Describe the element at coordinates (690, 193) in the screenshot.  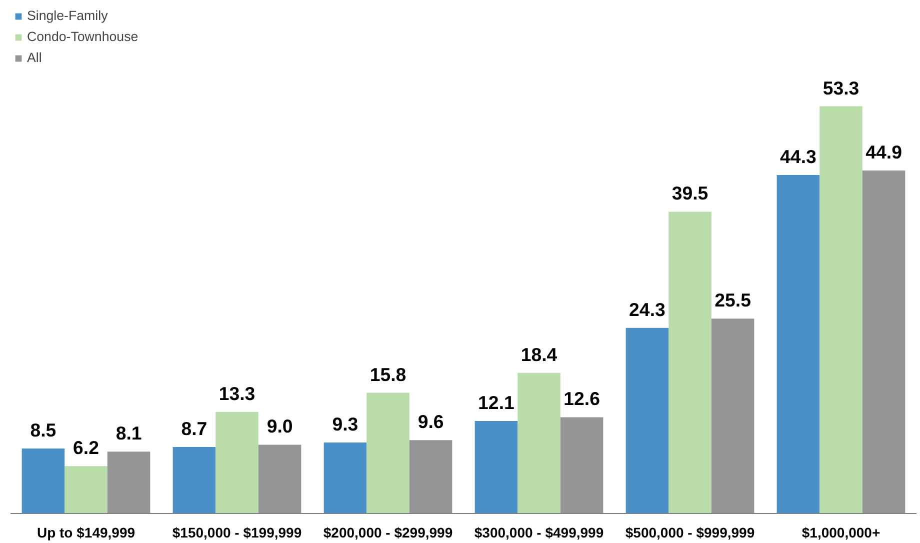
I see `data-label: 39.5` at that location.